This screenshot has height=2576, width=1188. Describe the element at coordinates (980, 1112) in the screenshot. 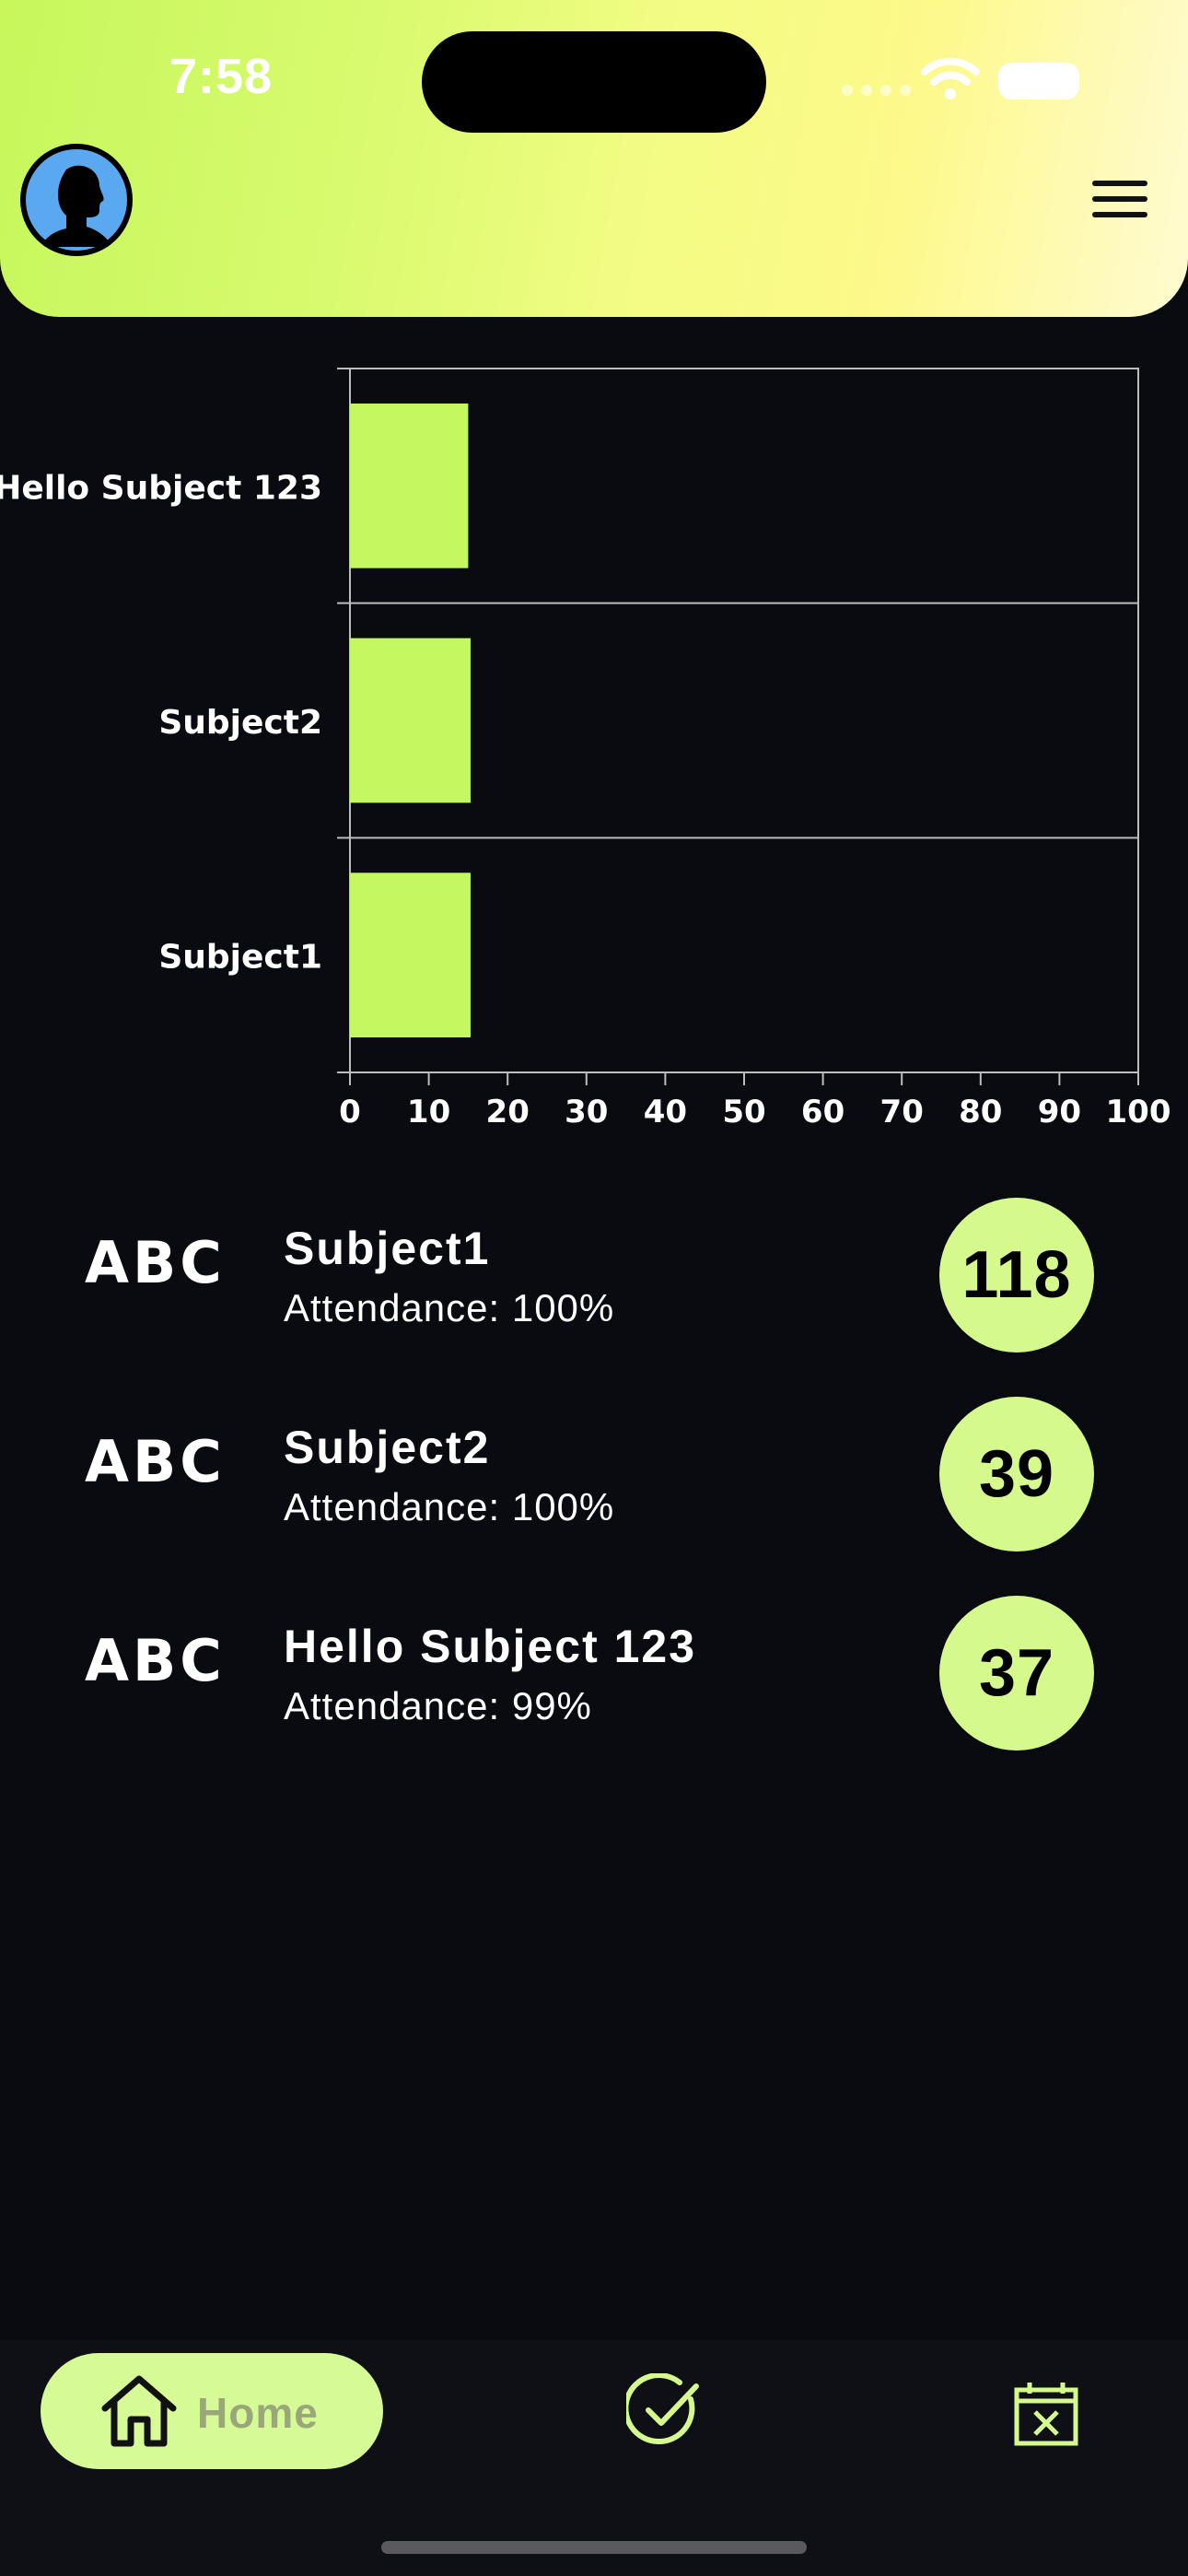

I see `chart-tick-label: 80` at that location.